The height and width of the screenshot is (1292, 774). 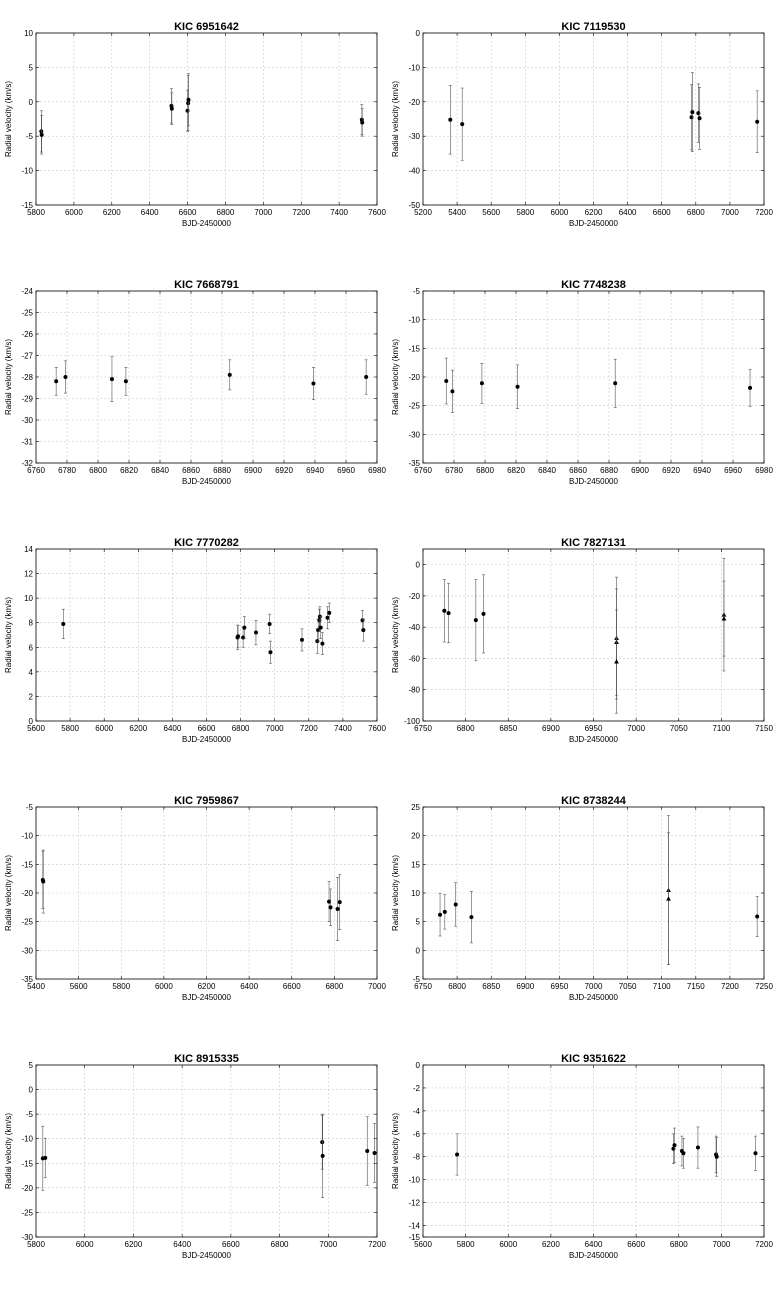 I want to click on y-tick-label: 4, so click(x=31, y=672).